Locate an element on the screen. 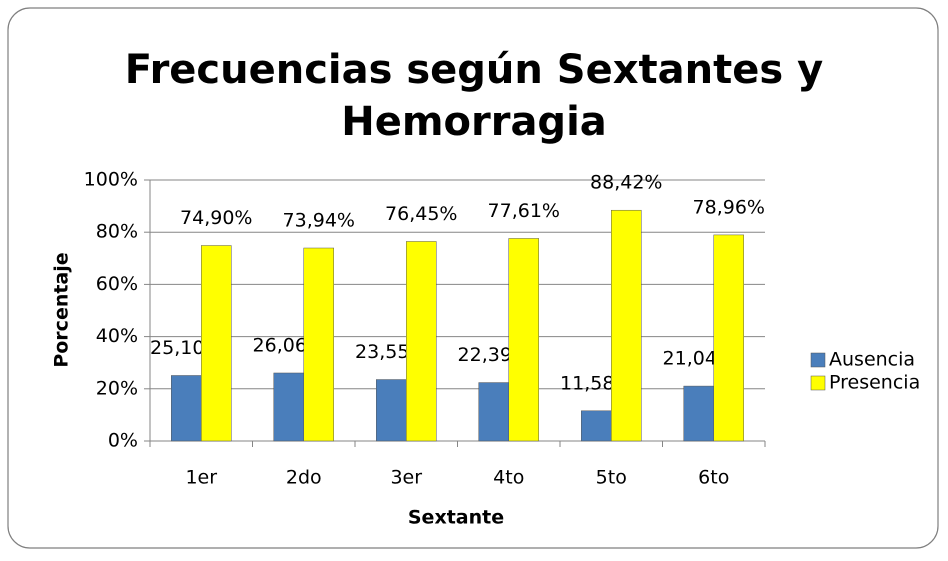  y-axis-title: Porcentaje is located at coordinates (62, 309).